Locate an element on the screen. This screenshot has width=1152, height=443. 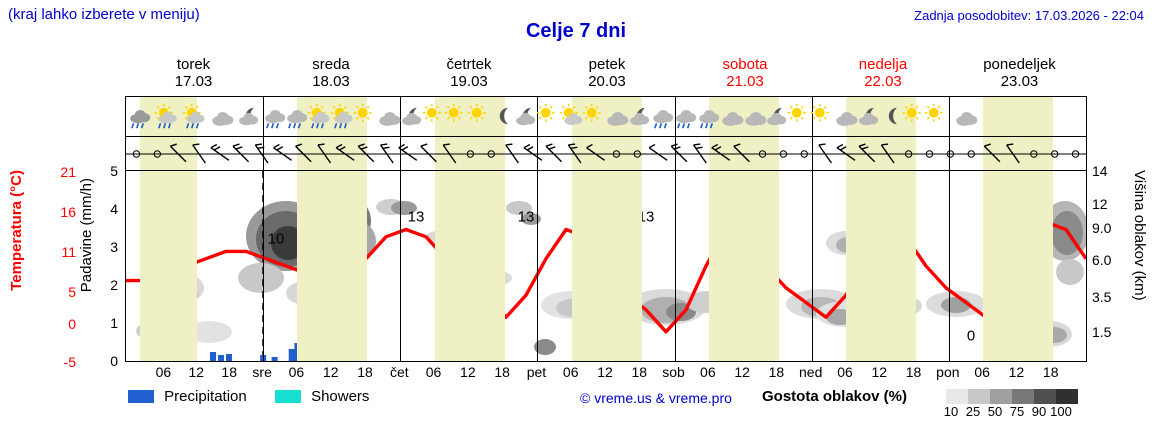
cloud-density-legend-title: Gostota oblakov (%) is located at coordinates (835, 396).